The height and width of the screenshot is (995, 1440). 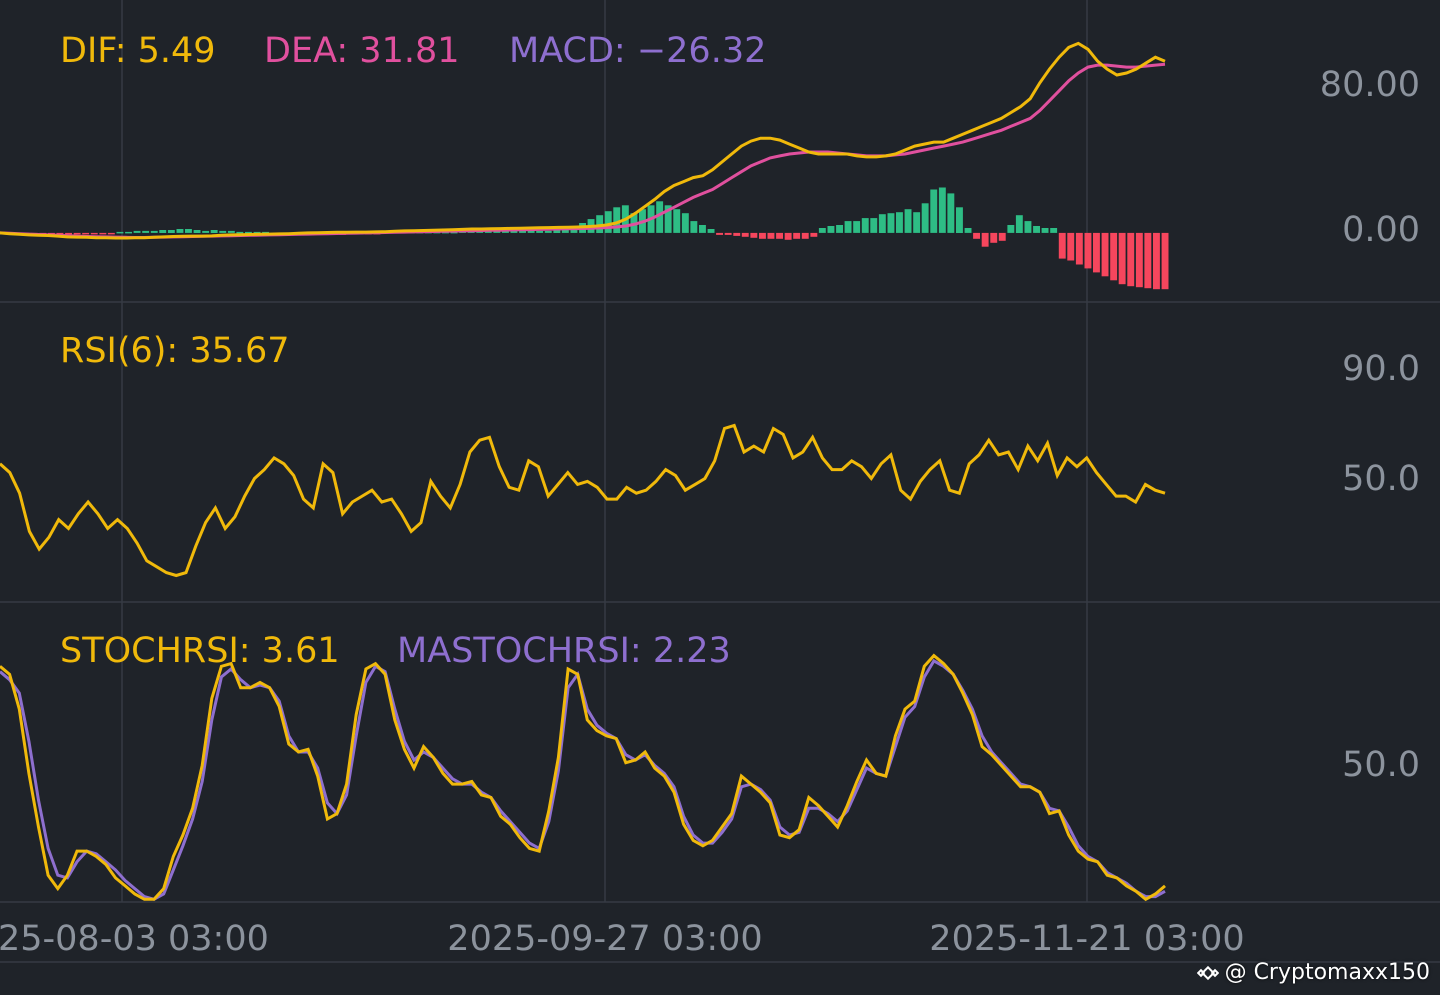 I want to click on watermark: @ Cryptomaxx150, so click(x=1313, y=972).